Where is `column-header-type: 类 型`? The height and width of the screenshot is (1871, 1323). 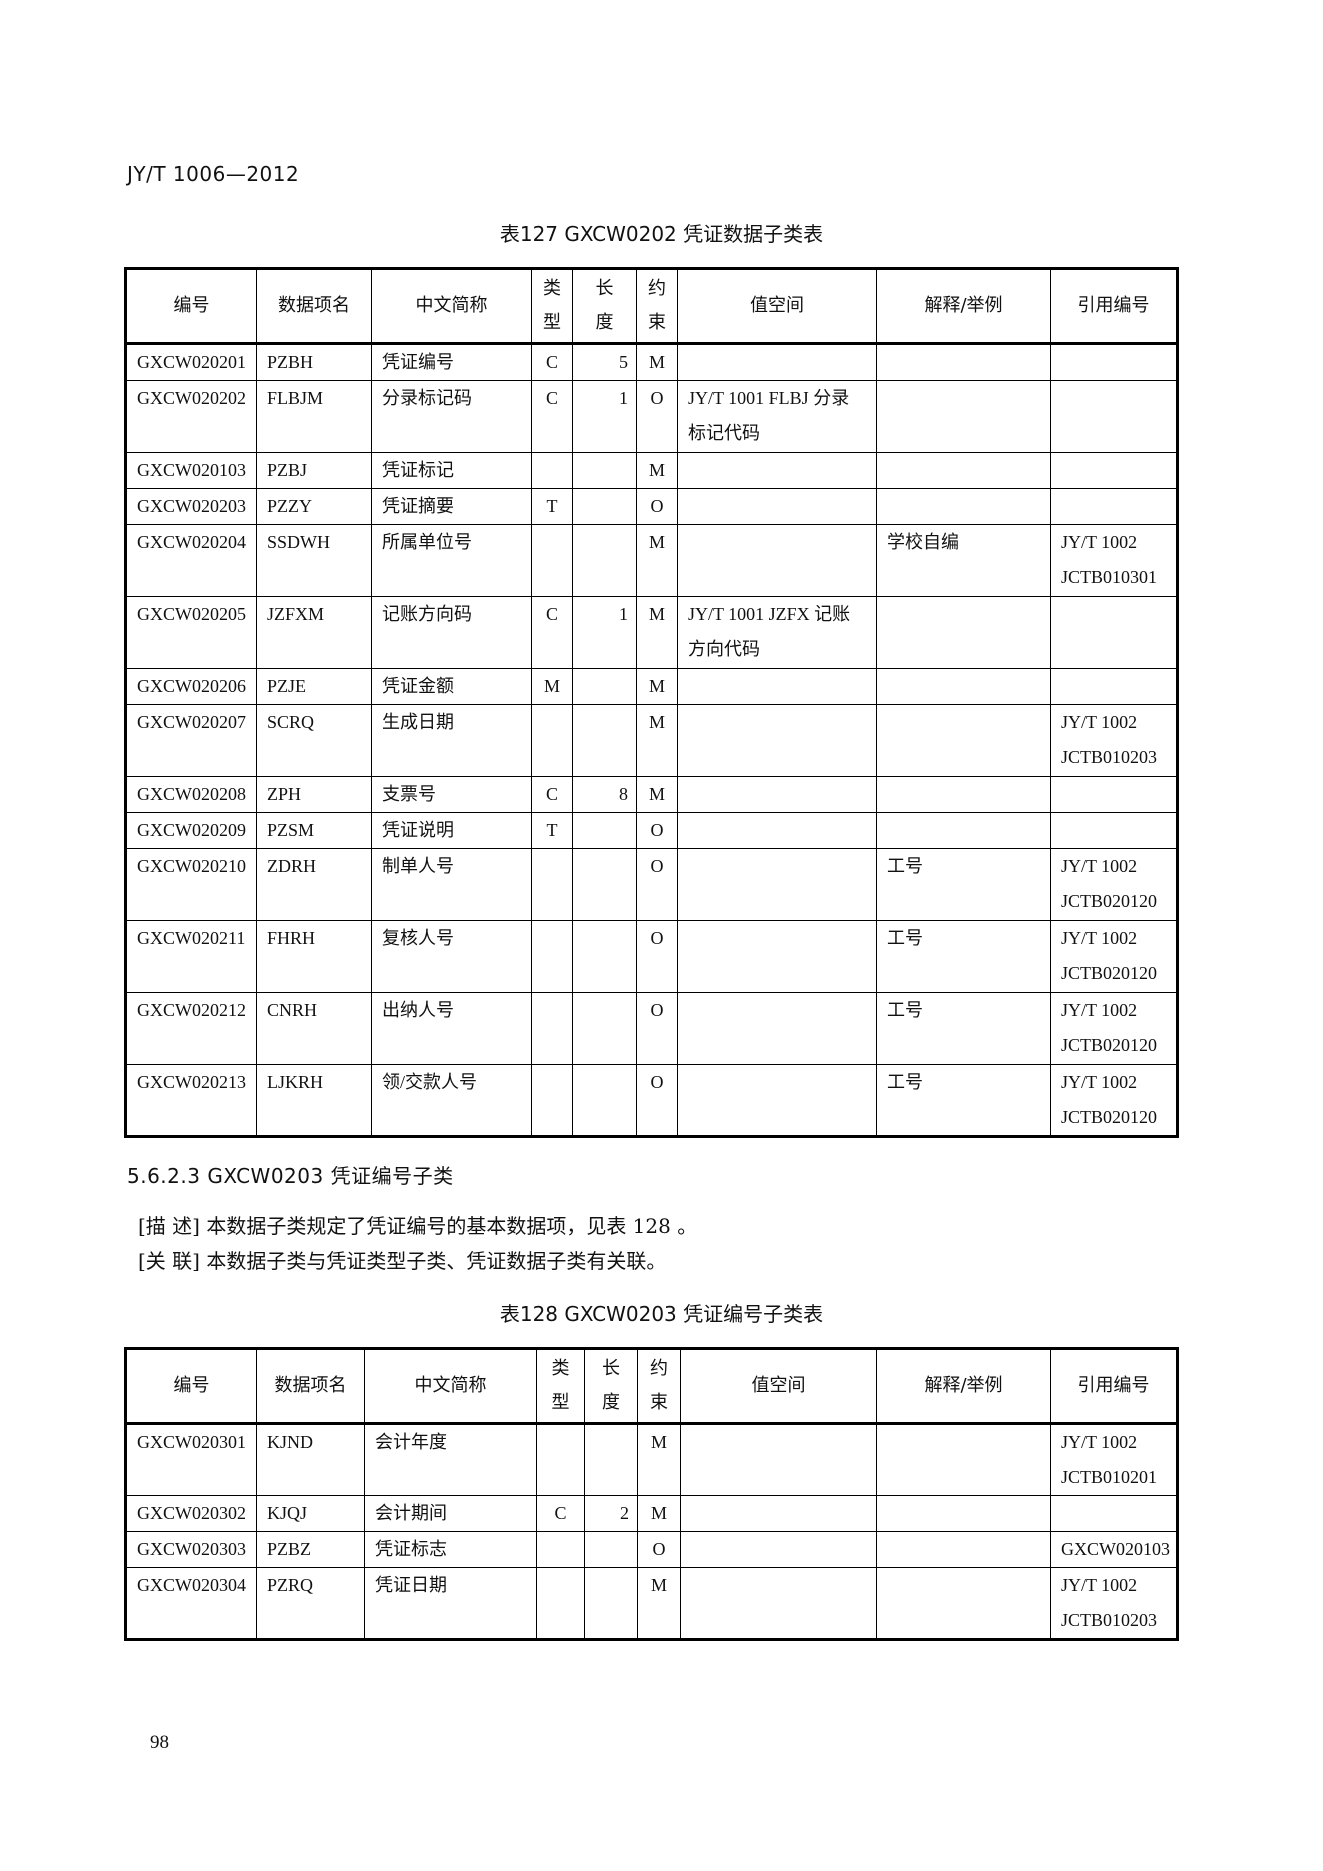
column-header-type: 类 型 is located at coordinates (560, 1386).